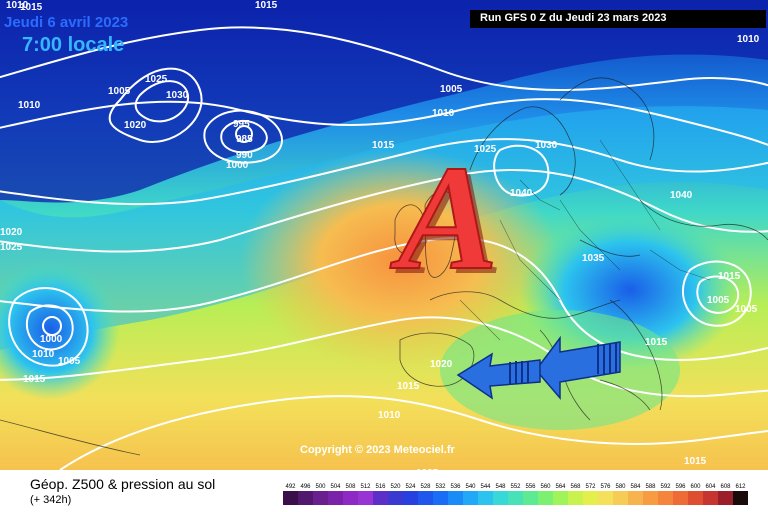 Image resolution: width=768 pixels, height=512 pixels. What do you see at coordinates (560, 487) in the screenshot?
I see `scale-tick-label: 564` at bounding box center [560, 487].